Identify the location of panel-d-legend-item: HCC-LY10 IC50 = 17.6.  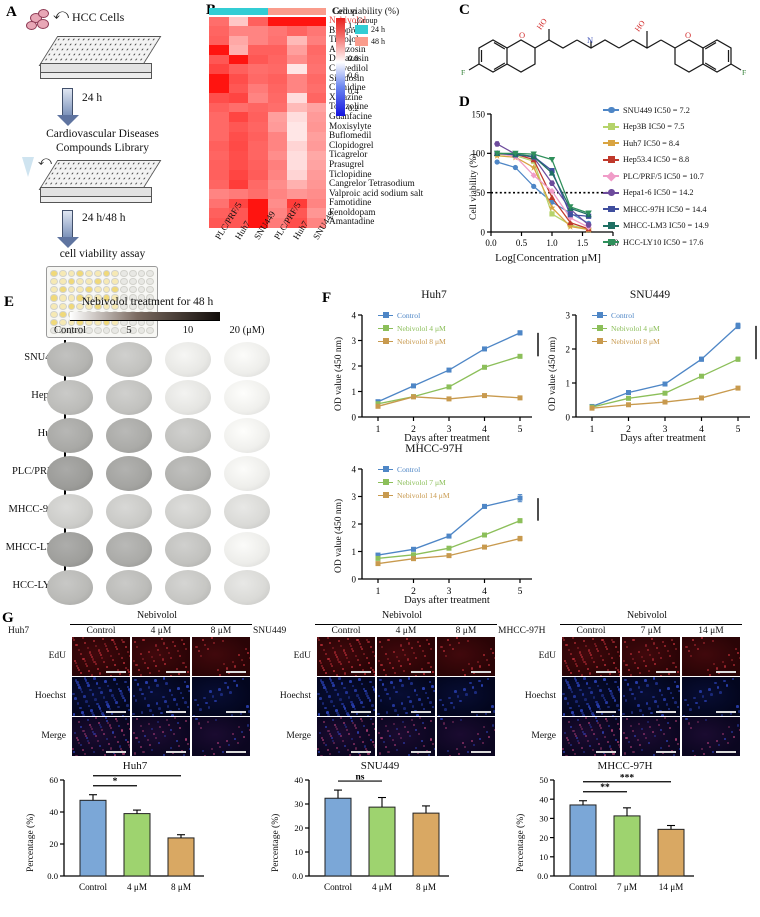
(656, 242).